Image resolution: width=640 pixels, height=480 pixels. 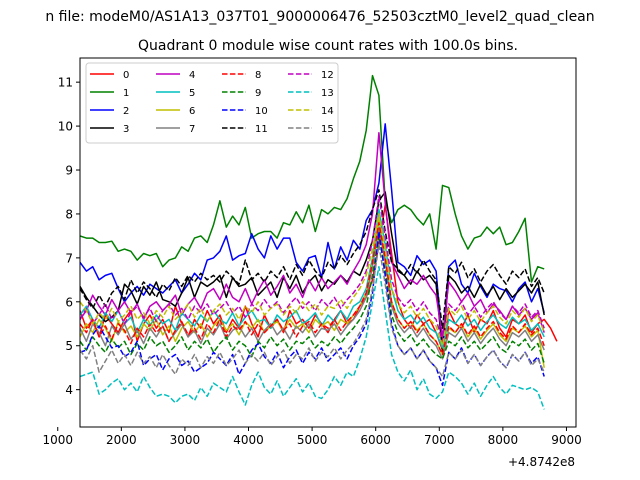 I want to click on x-offset-label: +4.8742e8, so click(x=541, y=462).